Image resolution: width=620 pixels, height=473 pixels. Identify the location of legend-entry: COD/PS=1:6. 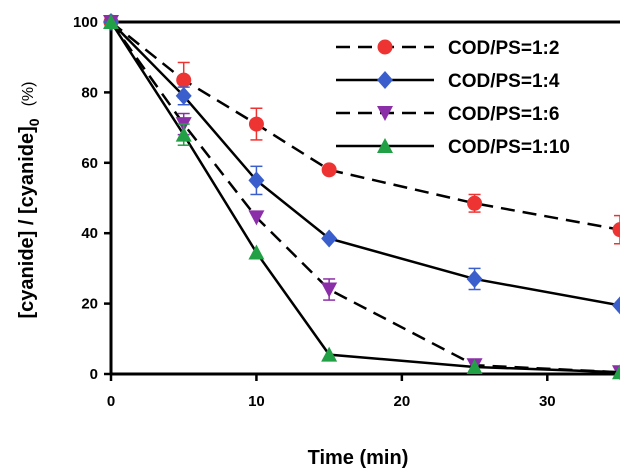
(447, 114).